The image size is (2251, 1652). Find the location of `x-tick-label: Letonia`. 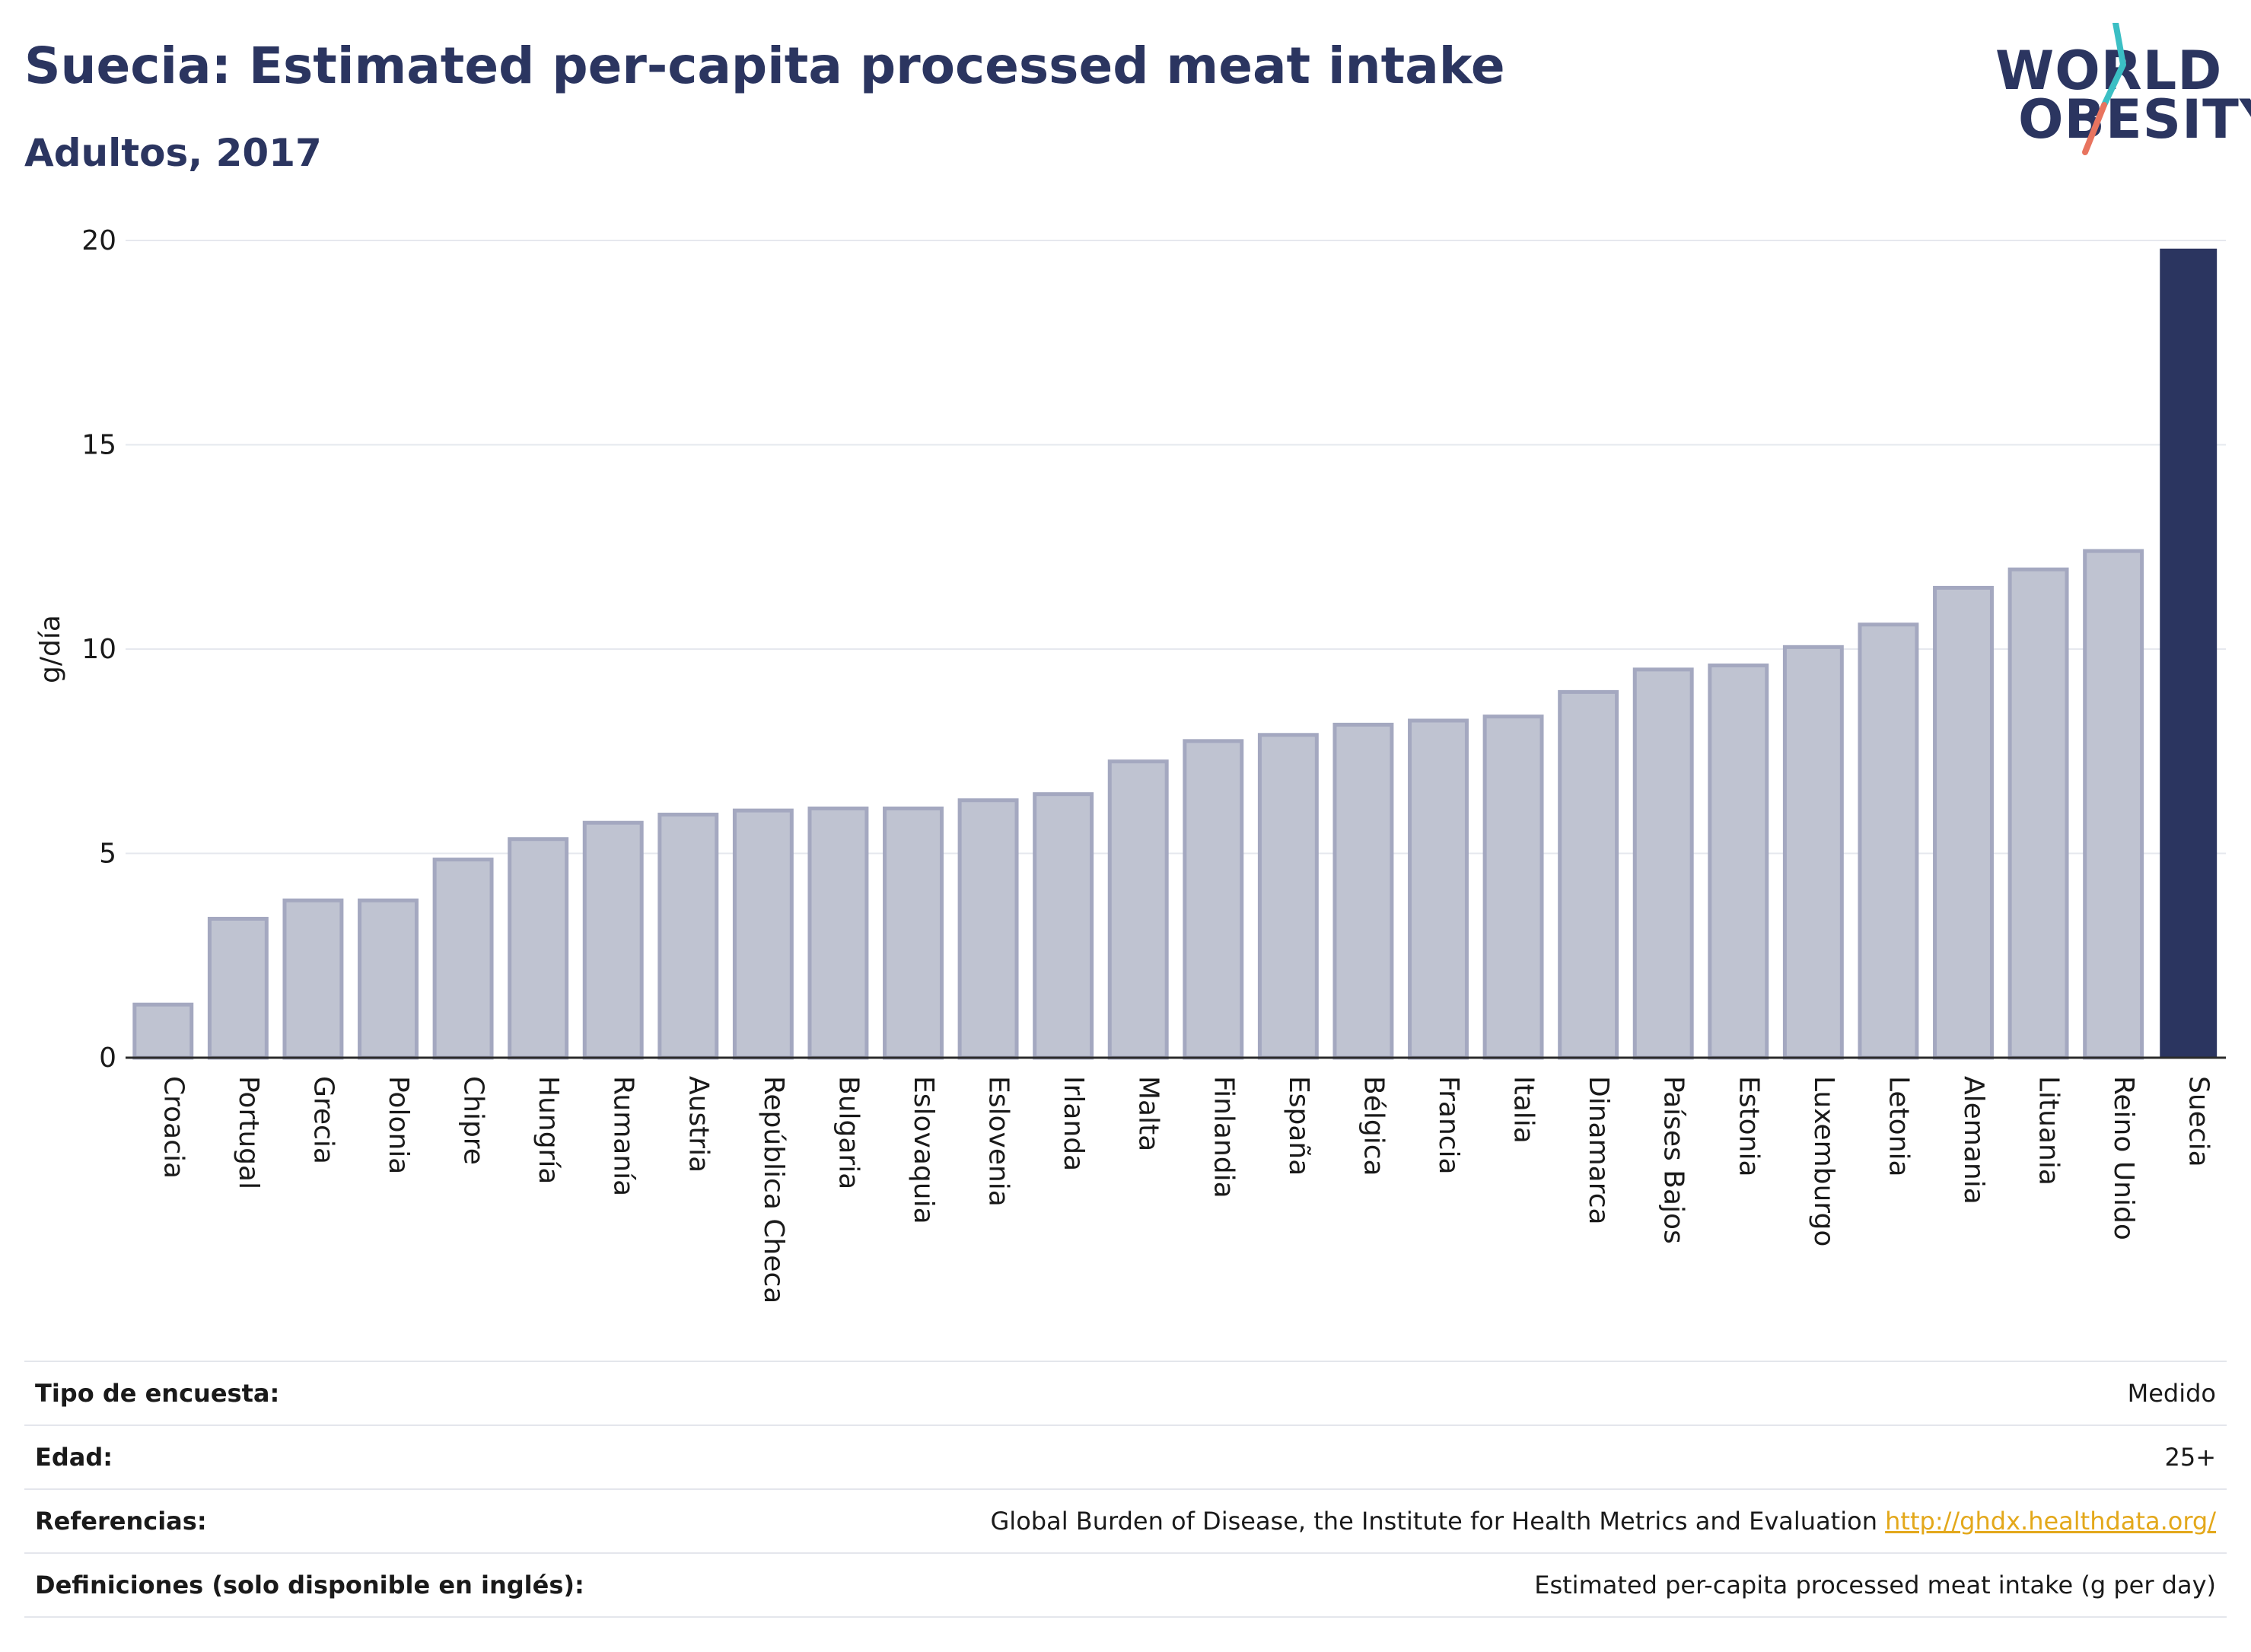

x-tick-label: Letonia is located at coordinates (1898, 1126).